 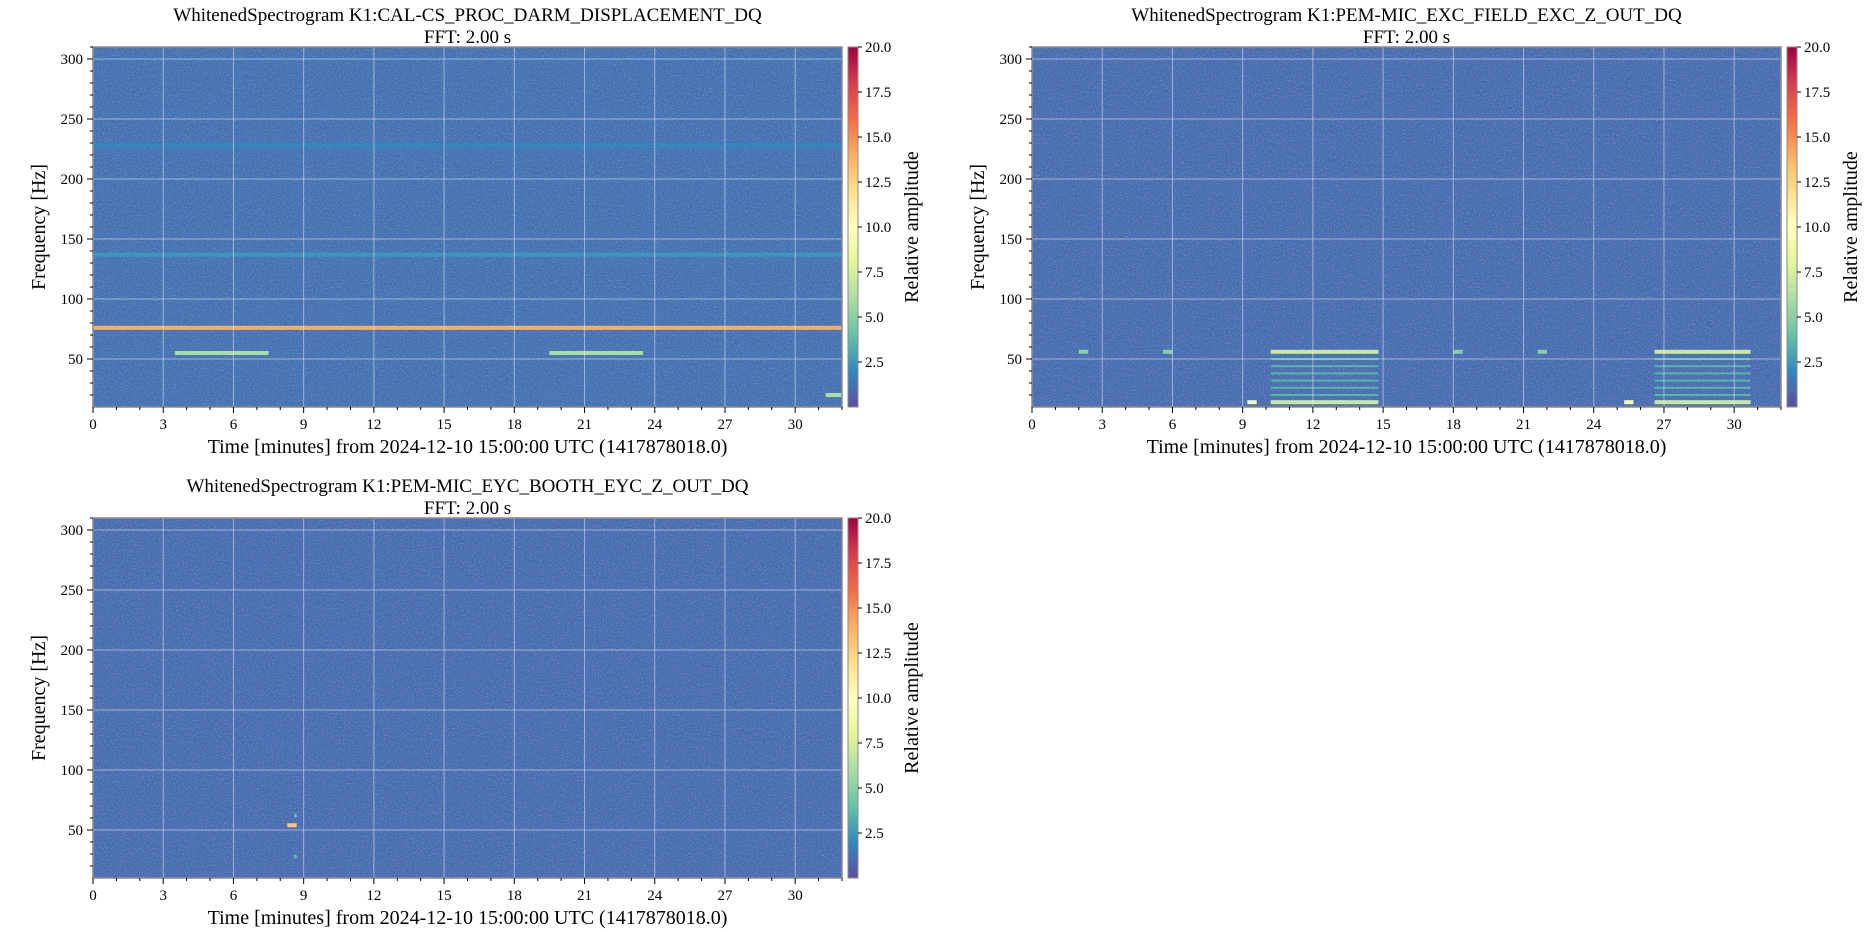 I want to click on x-tick-label: 9, so click(x=1243, y=425).